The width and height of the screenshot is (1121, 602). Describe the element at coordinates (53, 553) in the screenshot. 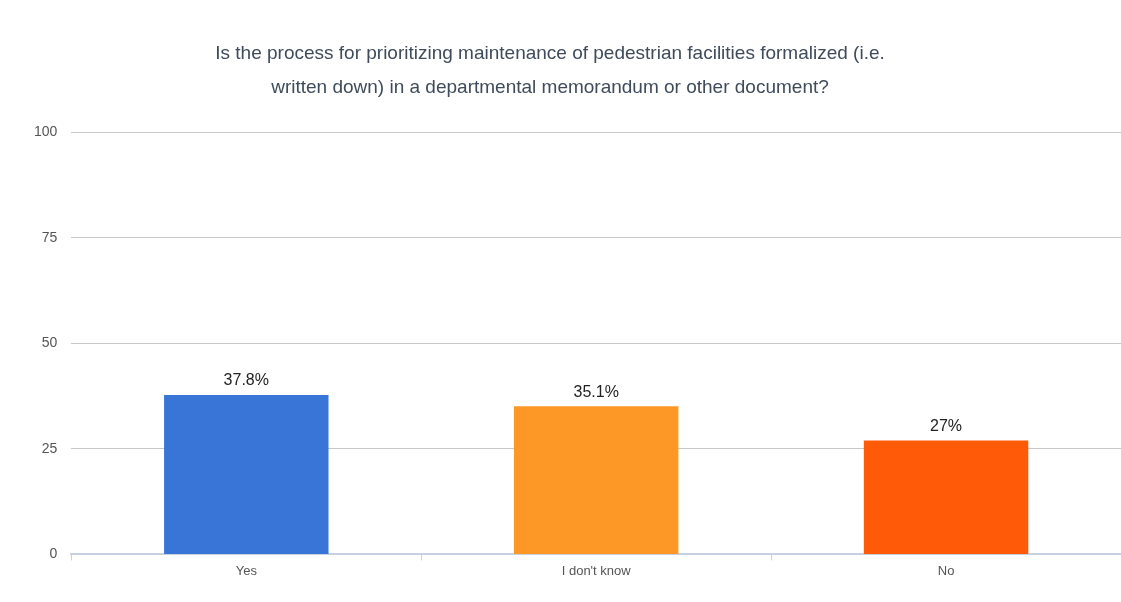

I see `y-tick-label: 0` at that location.